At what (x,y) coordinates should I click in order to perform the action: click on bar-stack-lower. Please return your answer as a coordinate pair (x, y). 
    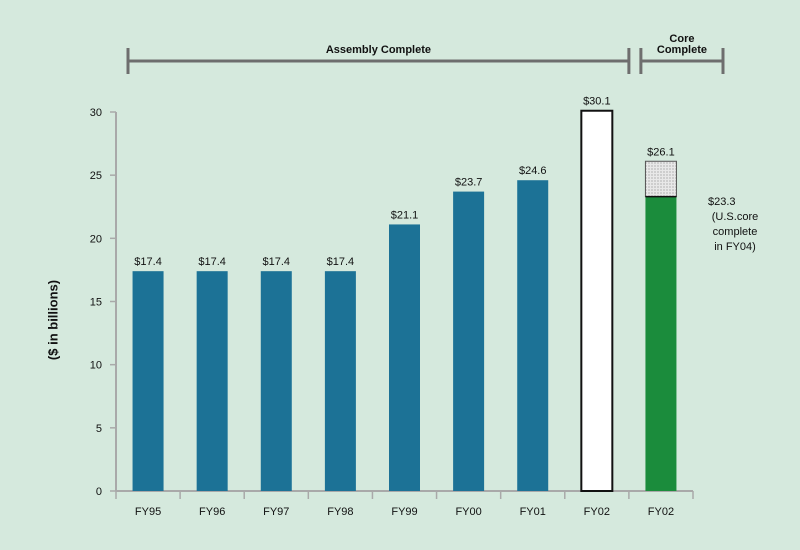
    Looking at the image, I should click on (661, 344).